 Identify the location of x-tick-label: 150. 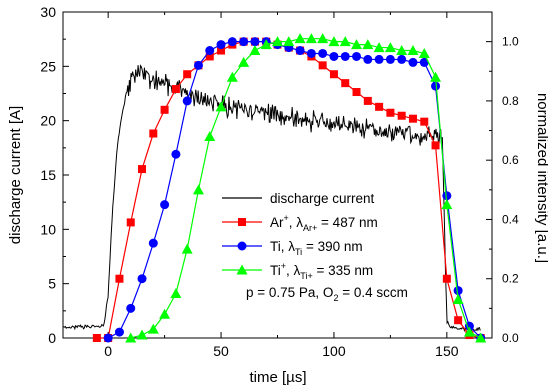
(447, 351).